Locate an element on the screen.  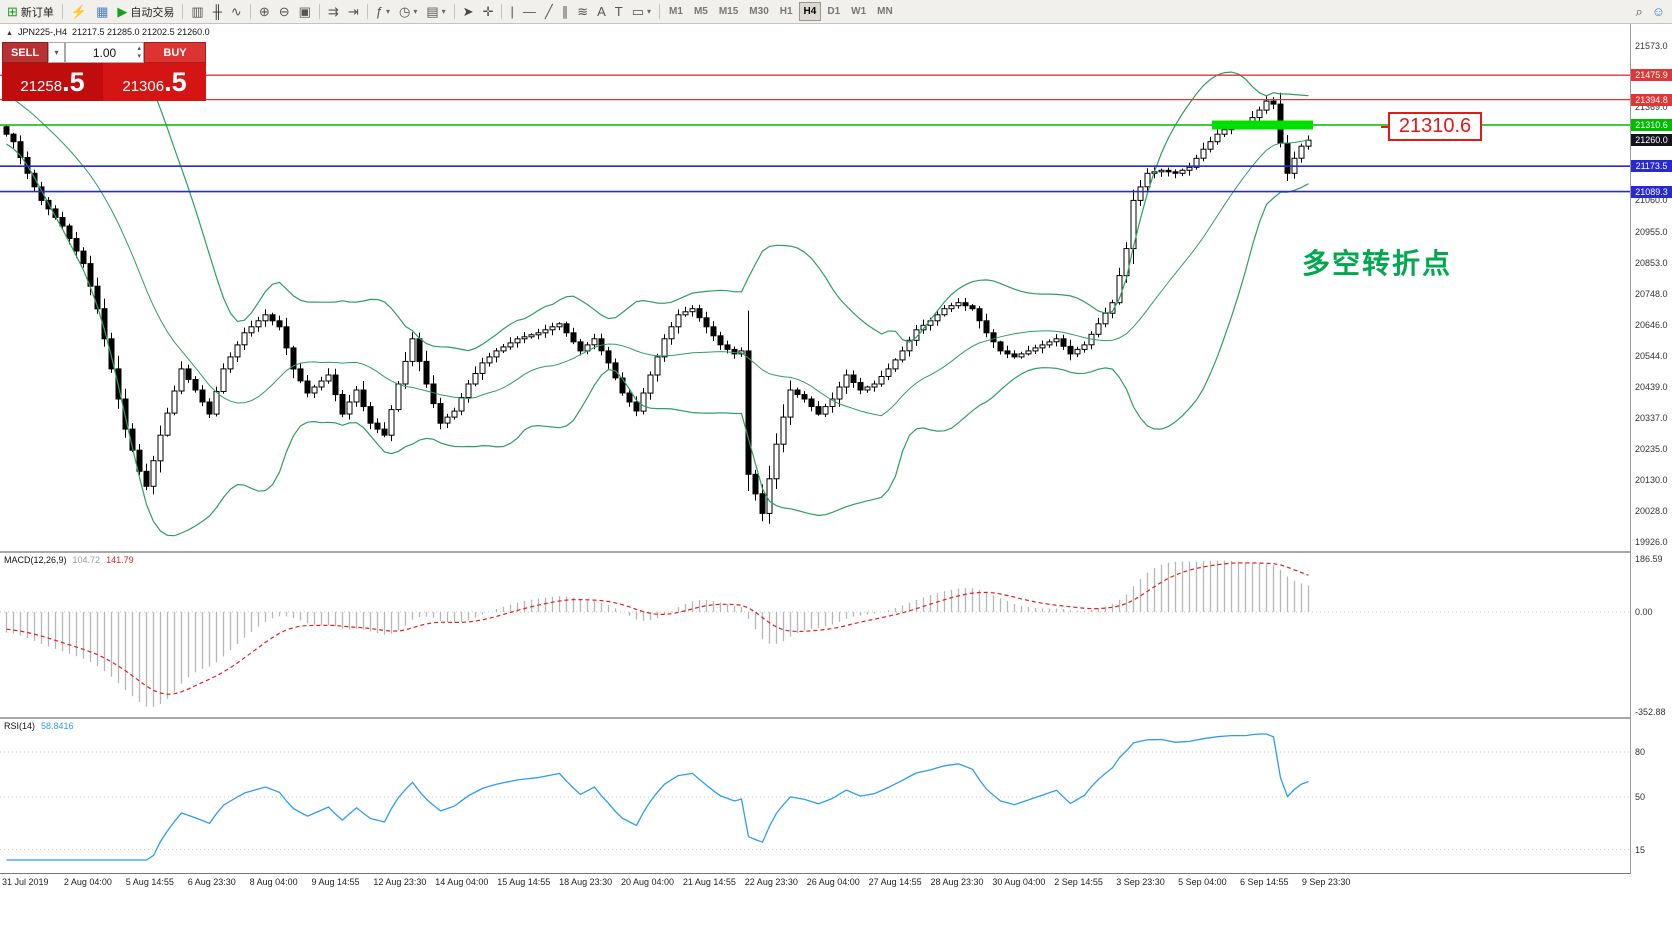
price-tick: 20439.0 is located at coordinates (1651, 387).